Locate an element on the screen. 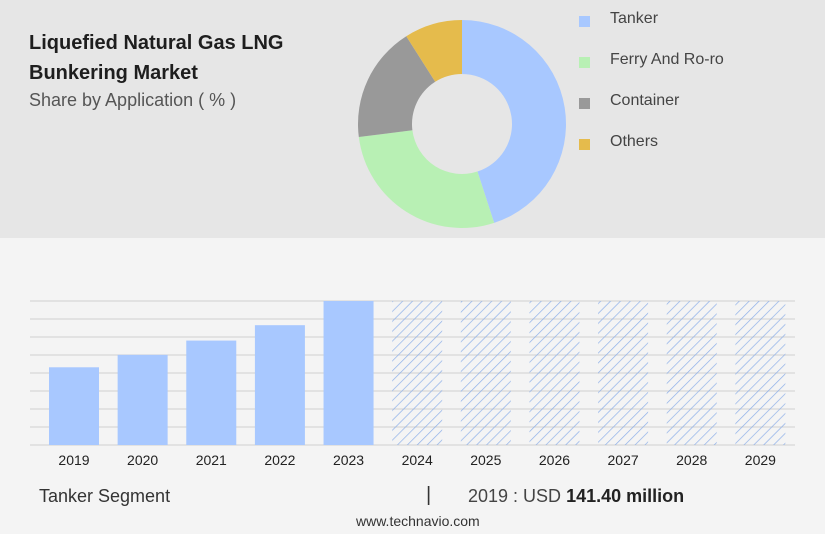  bar-2020 is located at coordinates (142, 399).